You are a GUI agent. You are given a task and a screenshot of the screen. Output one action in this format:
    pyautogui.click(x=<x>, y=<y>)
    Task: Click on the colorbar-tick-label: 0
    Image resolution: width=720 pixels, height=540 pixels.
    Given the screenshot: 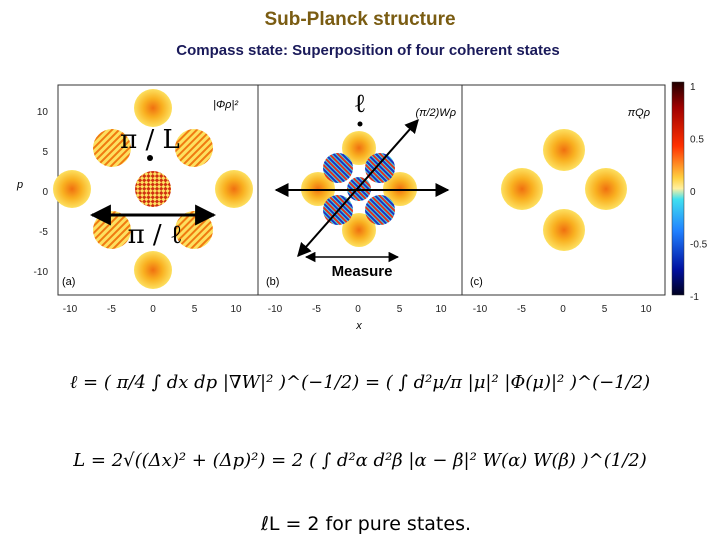 What is the action you would take?
    pyautogui.click(x=693, y=192)
    